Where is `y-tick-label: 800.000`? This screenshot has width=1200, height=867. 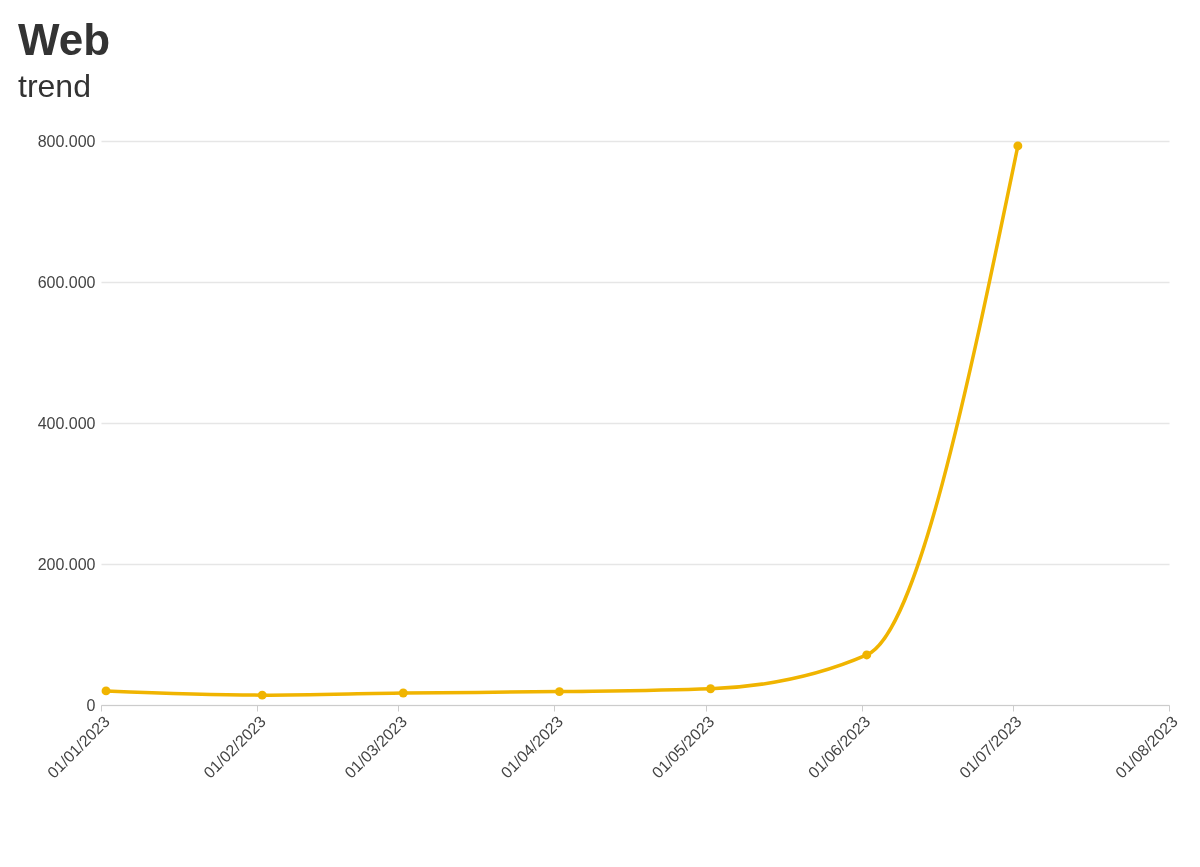 y-tick-label: 800.000 is located at coordinates (66, 141).